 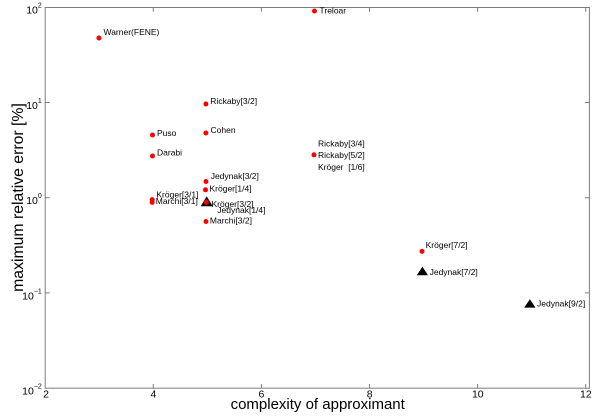 I want to click on svg-text: Treloar, so click(x=333, y=10).